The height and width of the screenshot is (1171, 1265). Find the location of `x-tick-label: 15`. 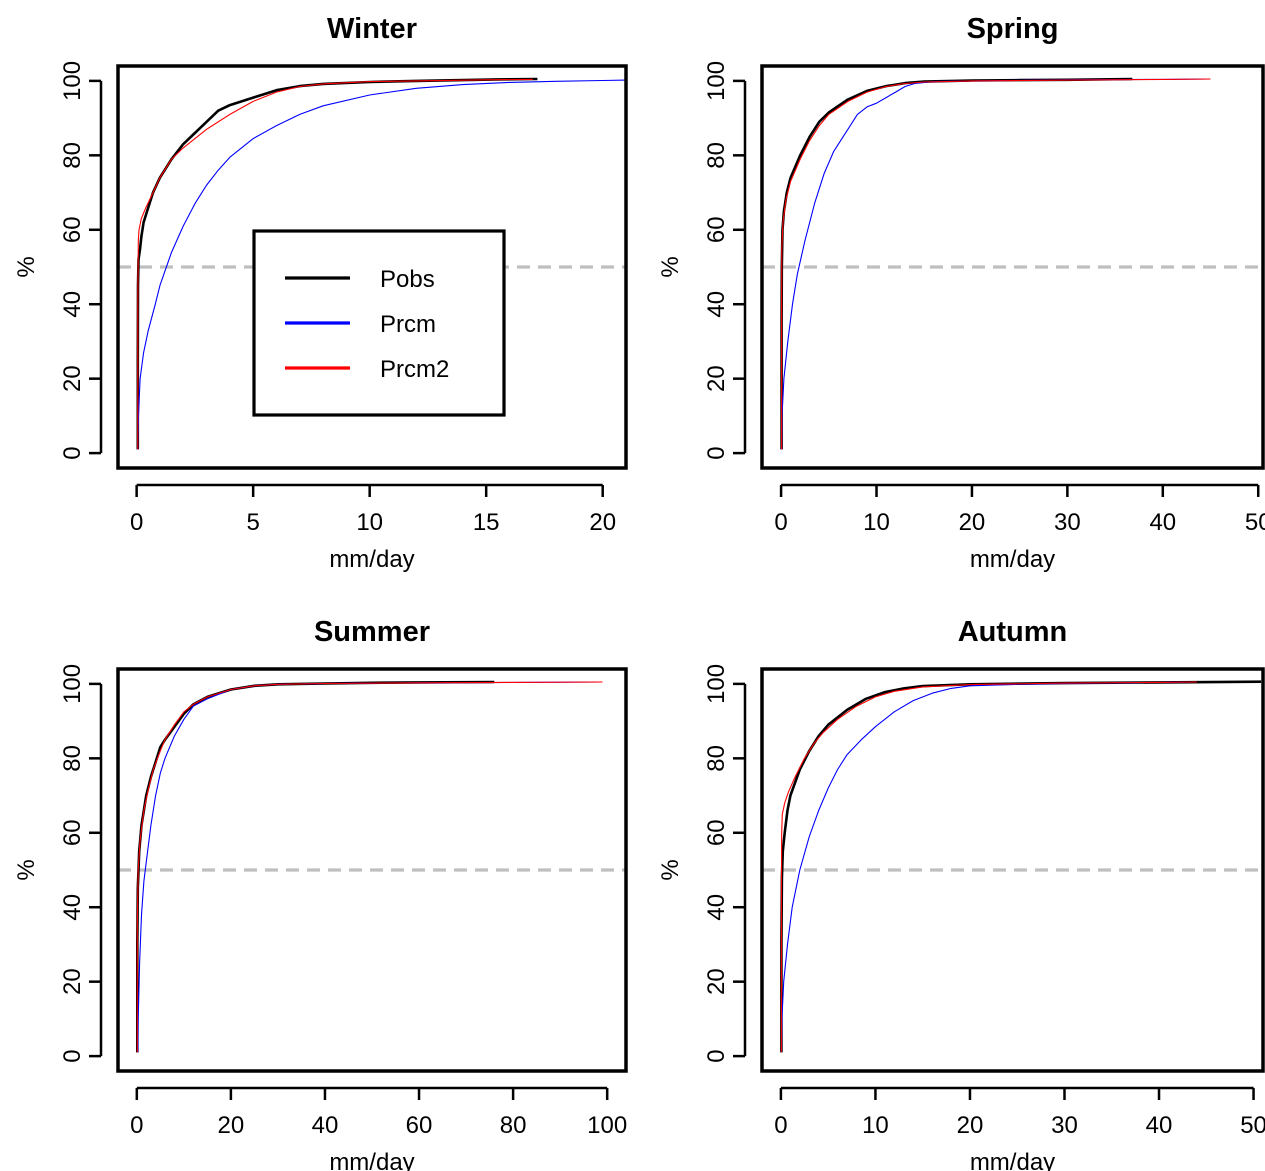

x-tick-label: 15 is located at coordinates (486, 522).